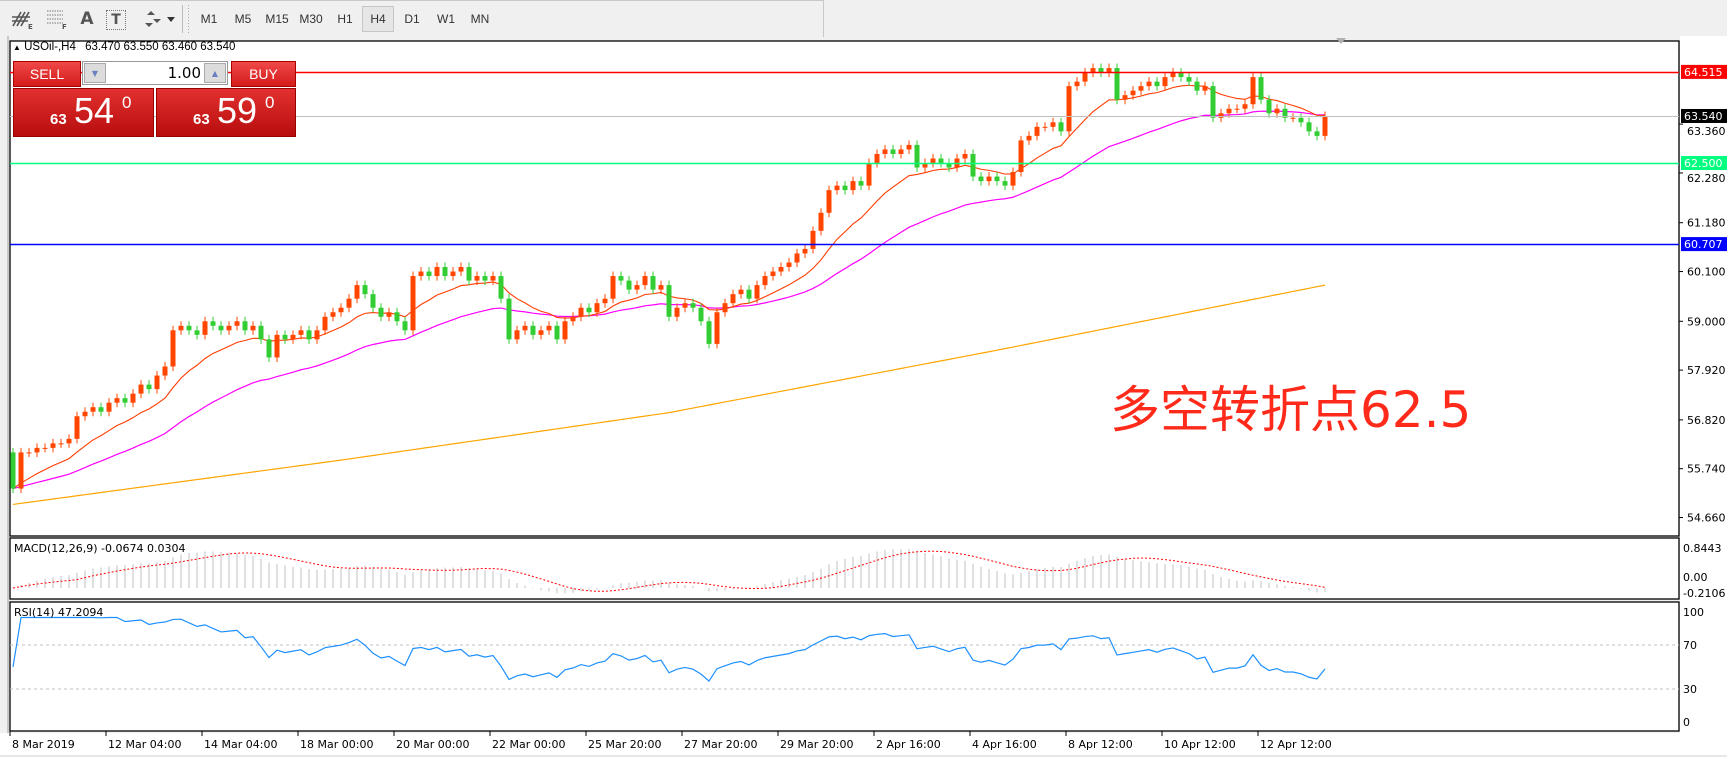  I want to click on time-tick-label: 8 Mar 2019, so click(43, 744).